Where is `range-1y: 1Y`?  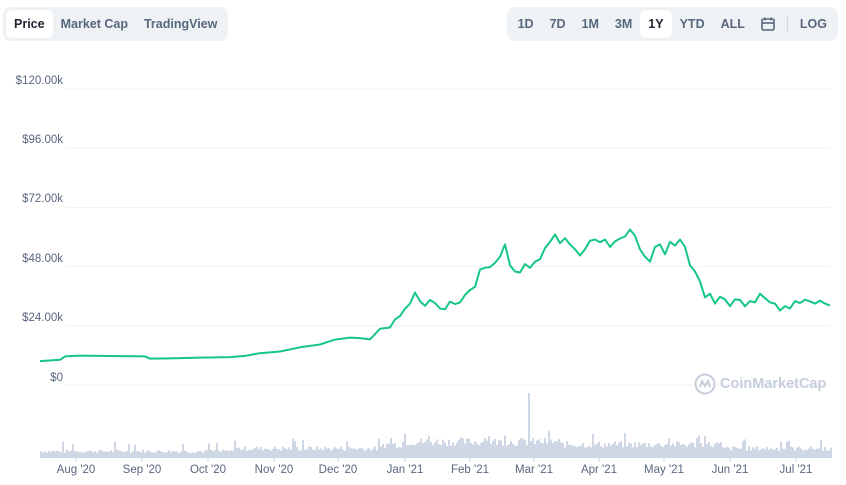
range-1y: 1Y is located at coordinates (656, 24).